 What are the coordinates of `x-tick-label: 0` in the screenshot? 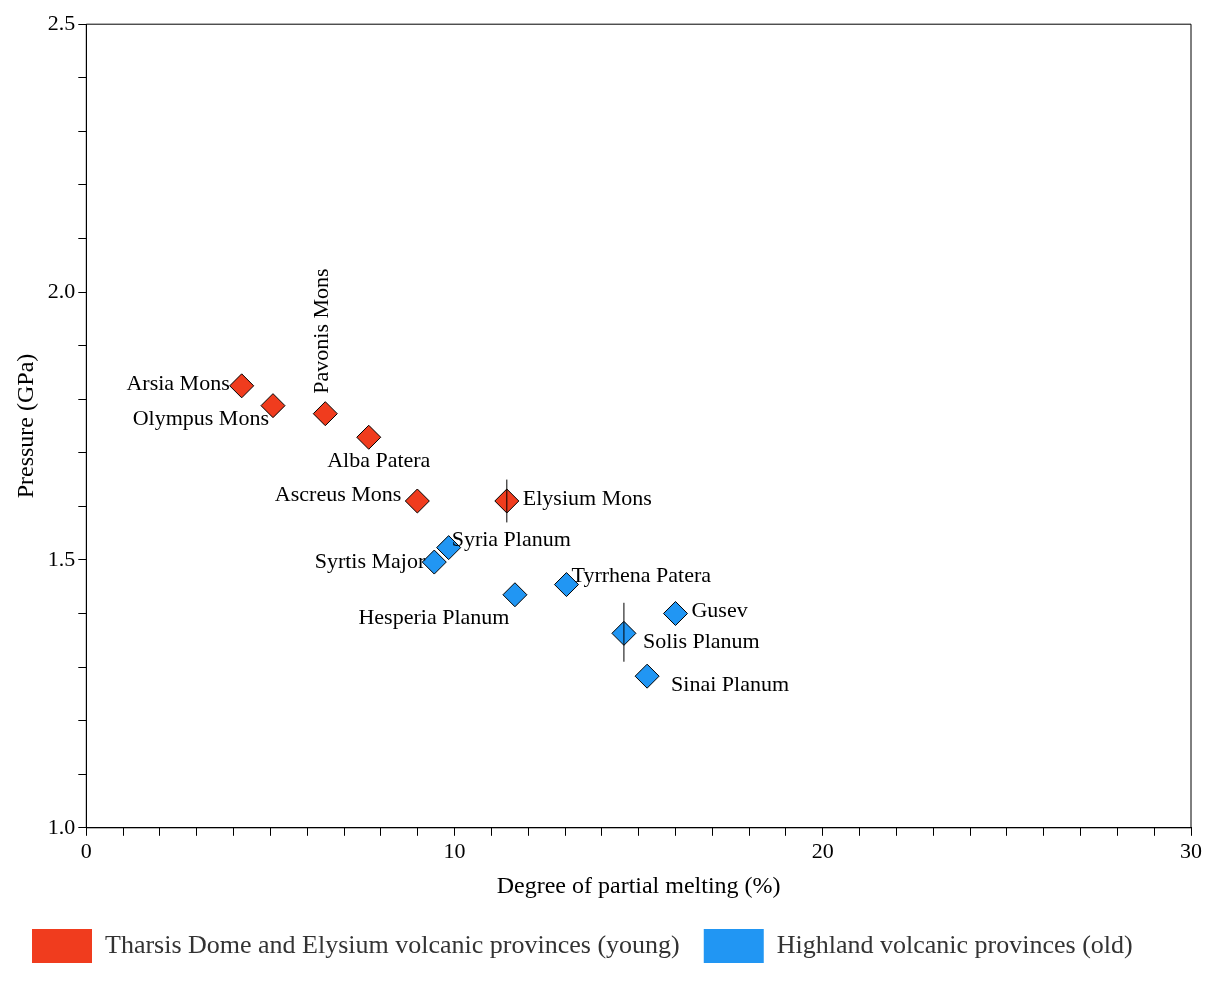 It's located at (86, 850).